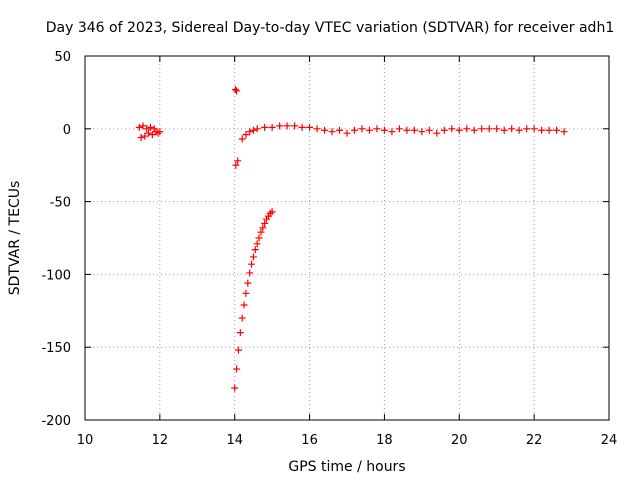 This screenshot has width=640, height=480. Describe the element at coordinates (67, 130) in the screenshot. I see `y-tick-label: 0` at that location.